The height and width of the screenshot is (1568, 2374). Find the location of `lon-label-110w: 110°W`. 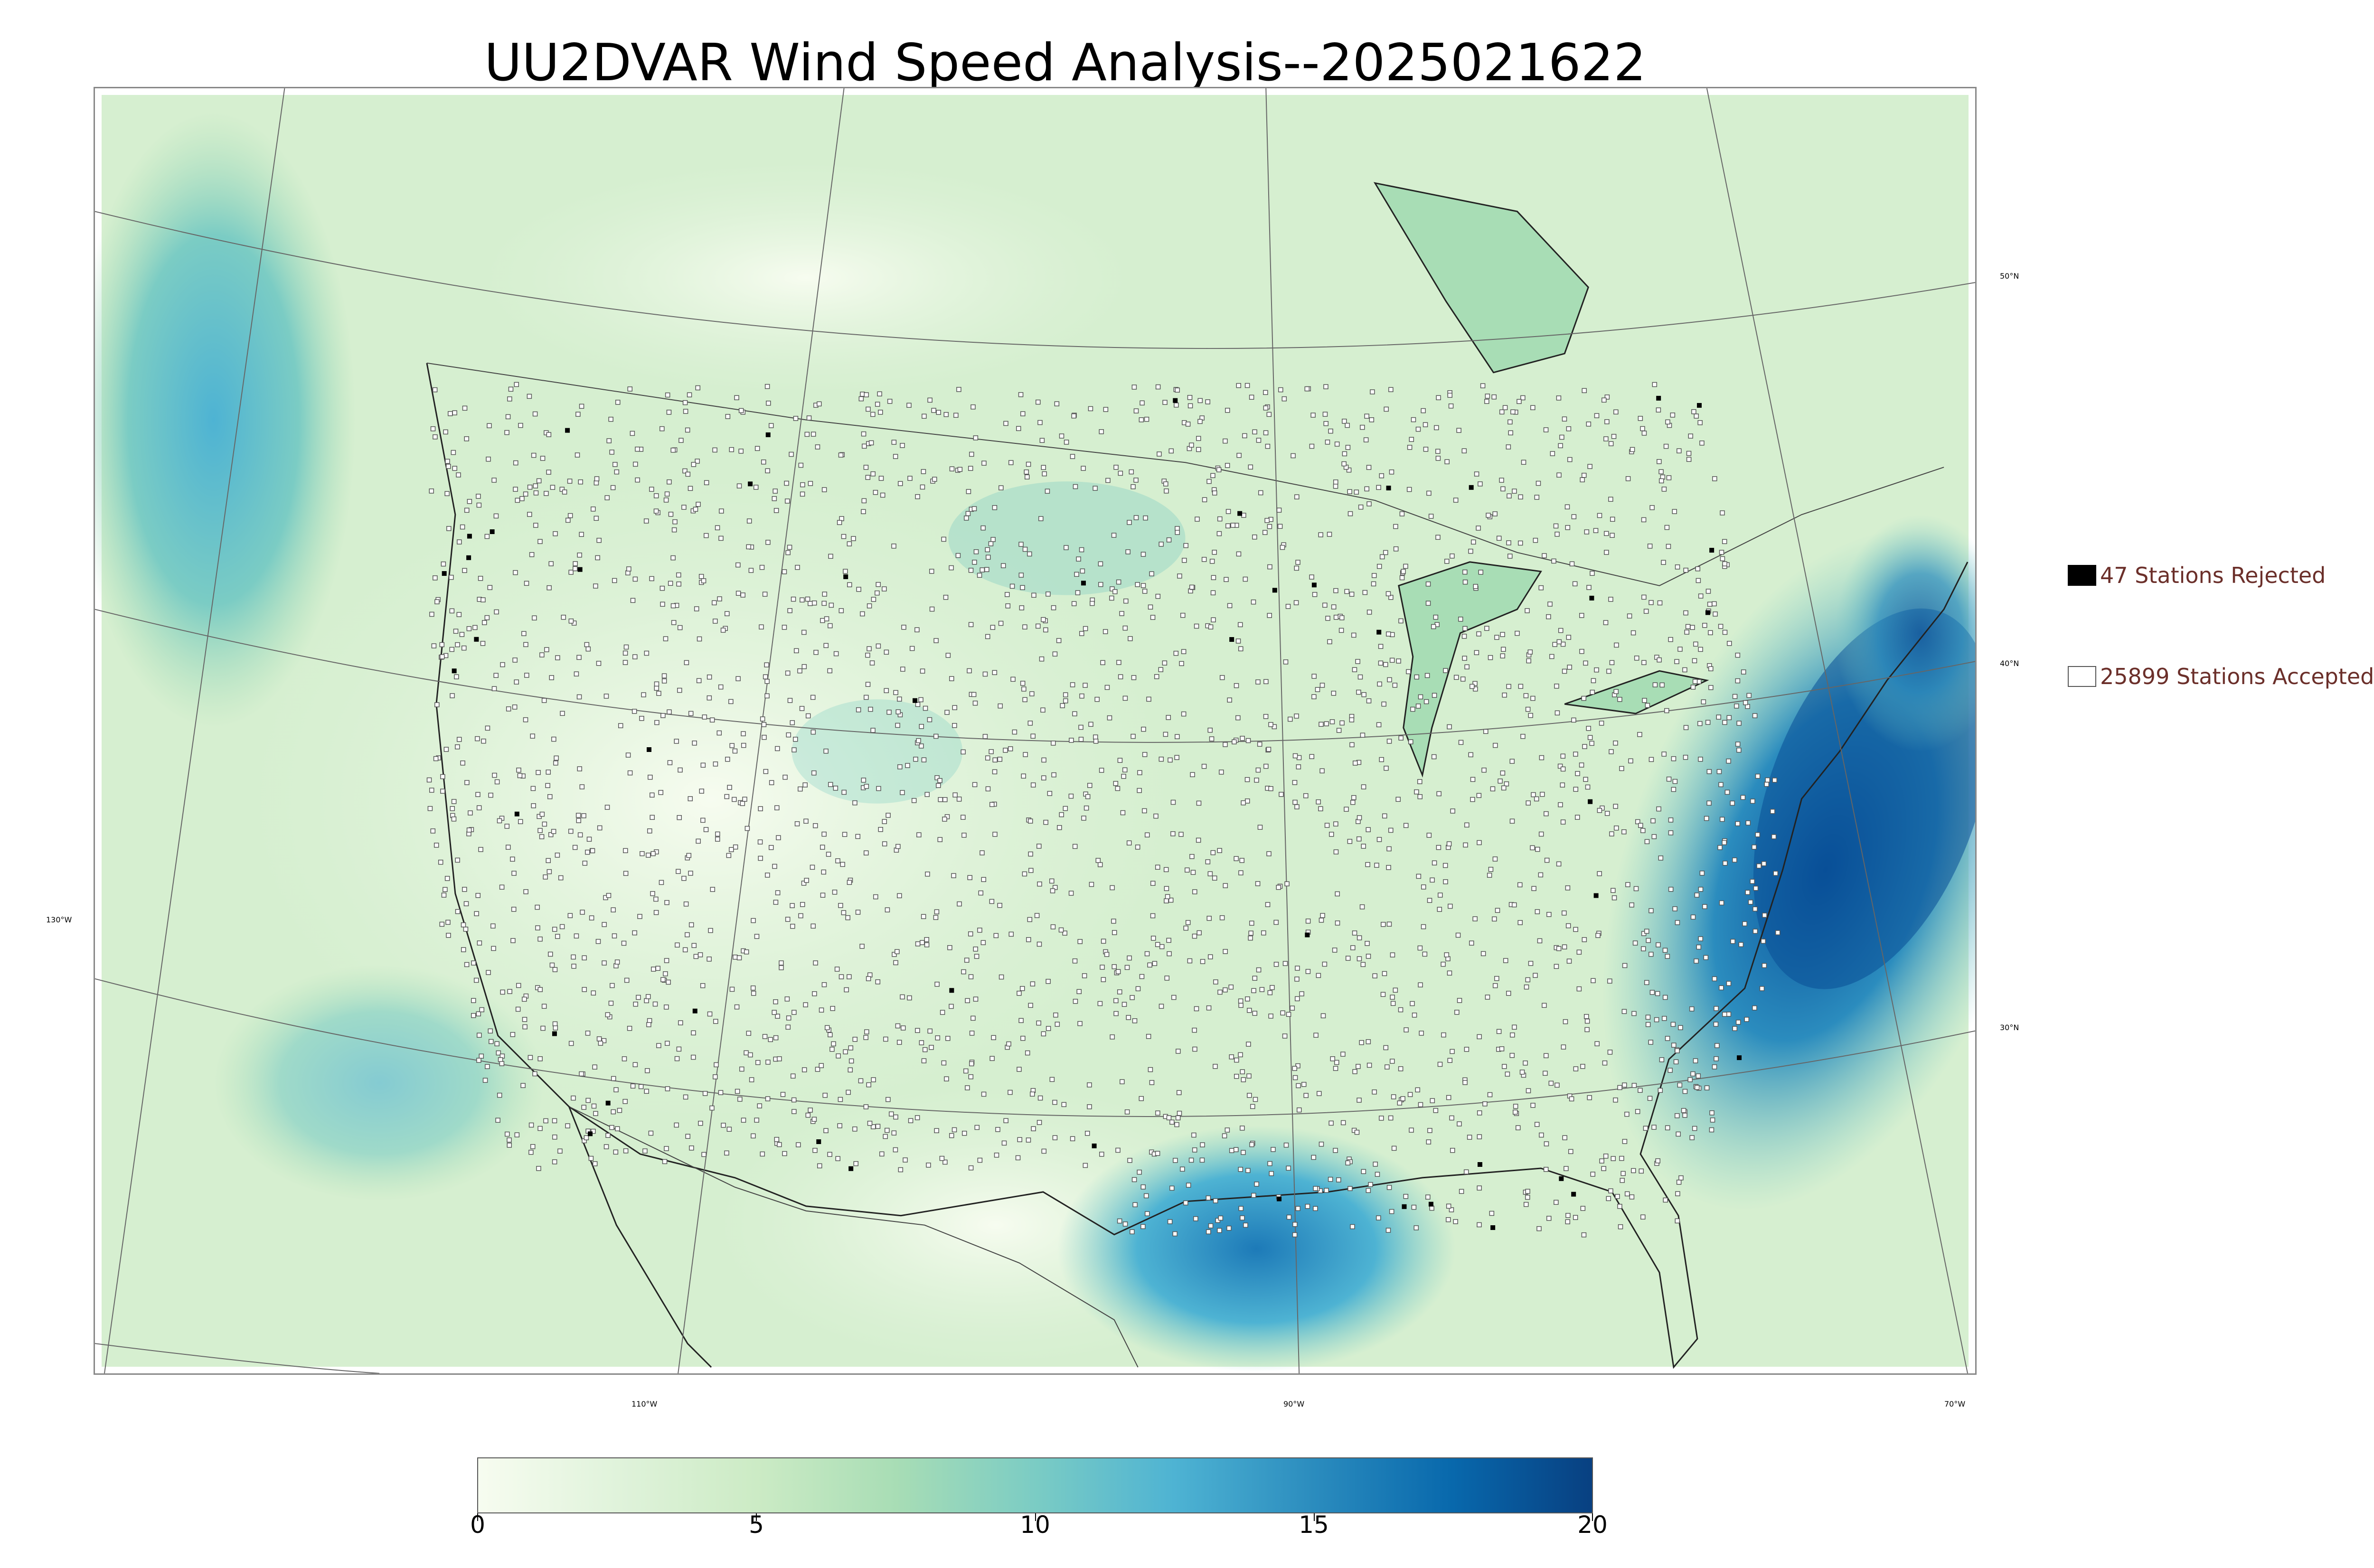

lon-label-110w: 110°W is located at coordinates (644, 1404).